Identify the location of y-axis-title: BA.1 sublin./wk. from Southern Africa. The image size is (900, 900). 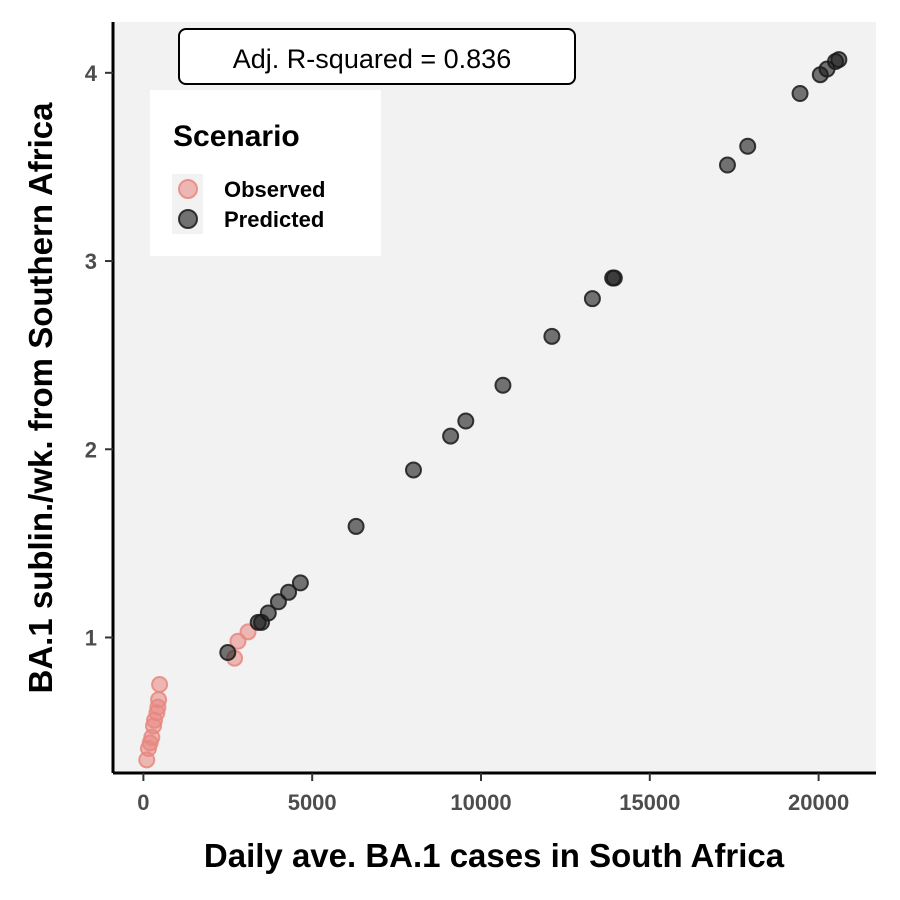
(40, 398).